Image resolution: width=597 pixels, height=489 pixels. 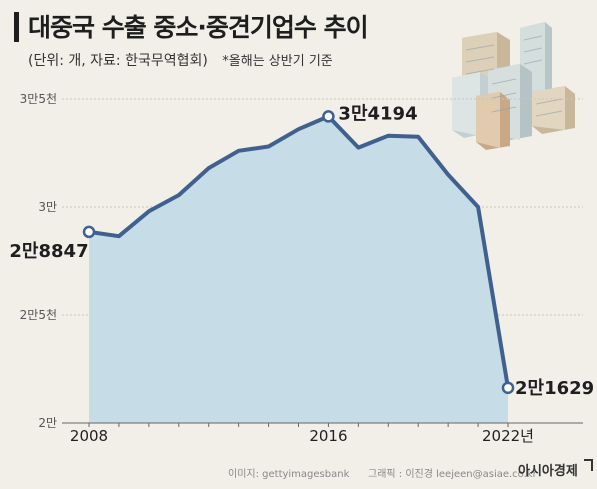 I want to click on y-tick-labels: 3만5천 3만 2만5천 2만, so click(x=38, y=260).